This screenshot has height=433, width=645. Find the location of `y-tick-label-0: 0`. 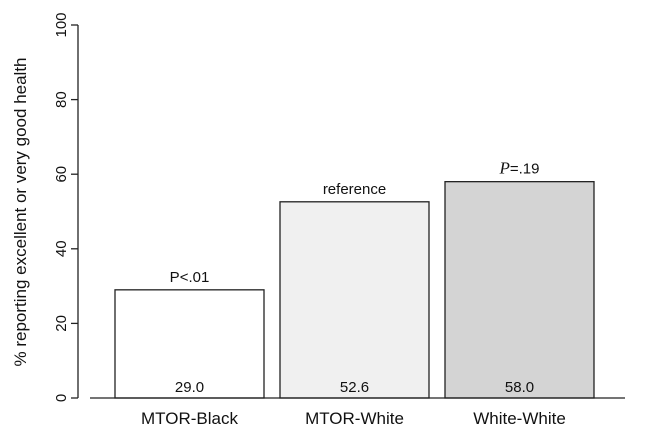

y-tick-label-0: 0 is located at coordinates (61, 398).